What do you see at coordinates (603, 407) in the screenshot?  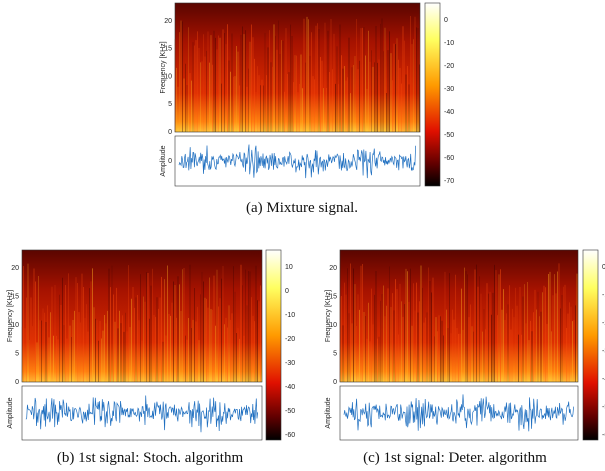 I see `colorbar-tick-label: -5` at bounding box center [603, 407].